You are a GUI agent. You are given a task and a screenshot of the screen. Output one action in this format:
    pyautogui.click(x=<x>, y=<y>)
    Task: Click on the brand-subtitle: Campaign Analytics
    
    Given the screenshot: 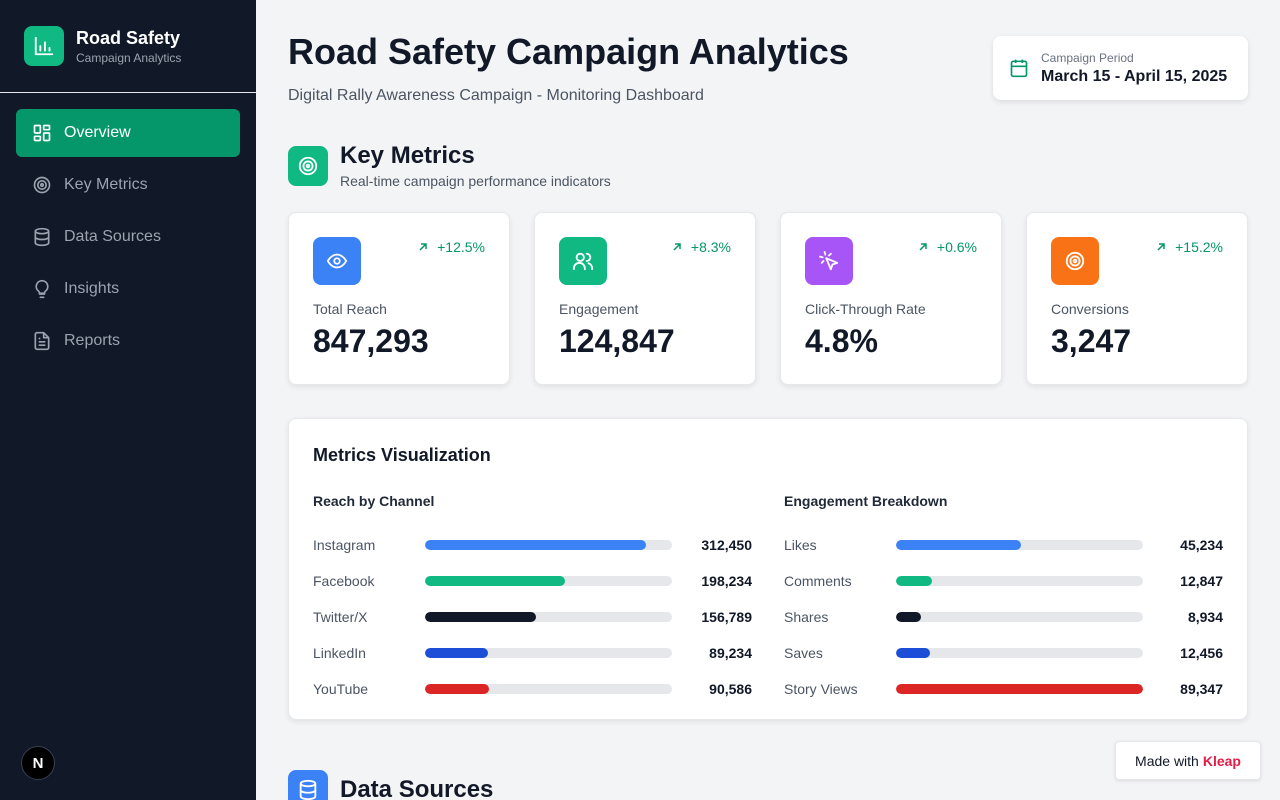 What is the action you would take?
    pyautogui.click(x=129, y=58)
    